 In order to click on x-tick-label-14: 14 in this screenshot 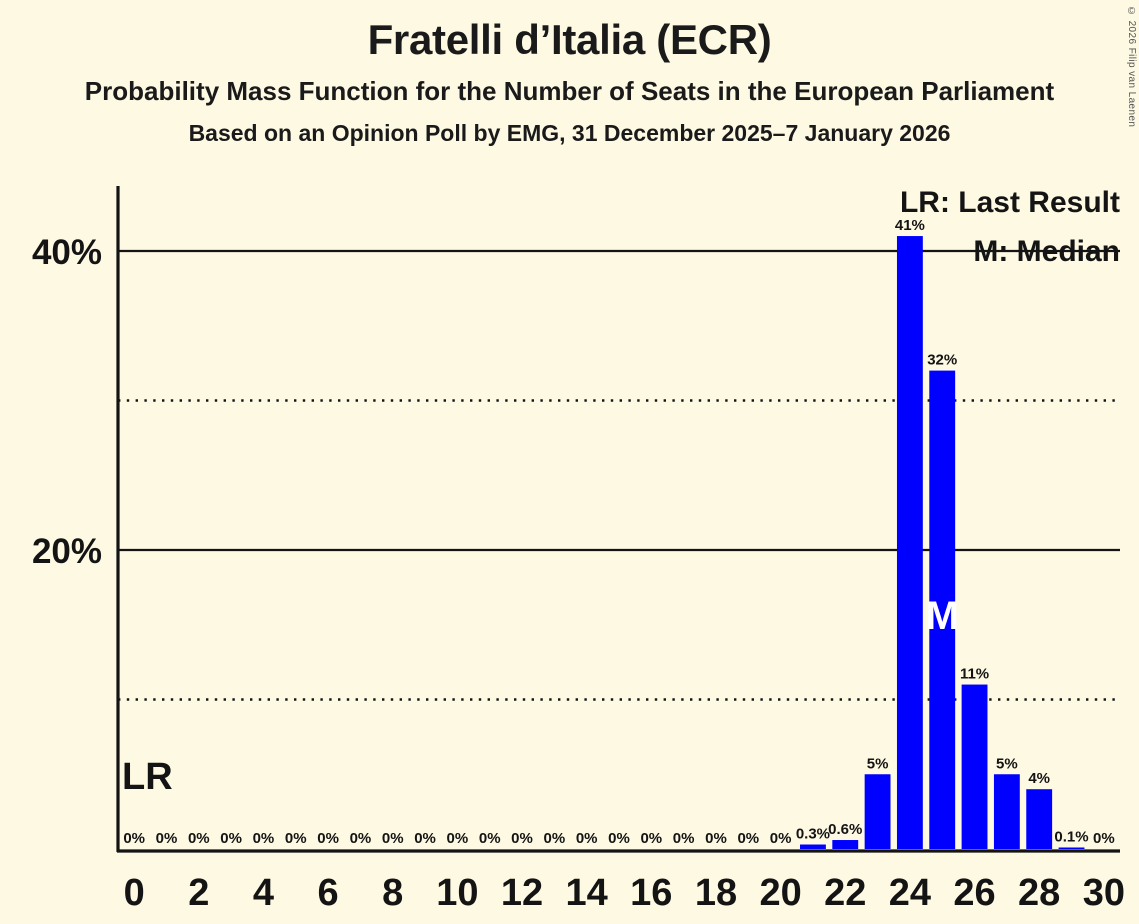, I will do `click(587, 893)`.